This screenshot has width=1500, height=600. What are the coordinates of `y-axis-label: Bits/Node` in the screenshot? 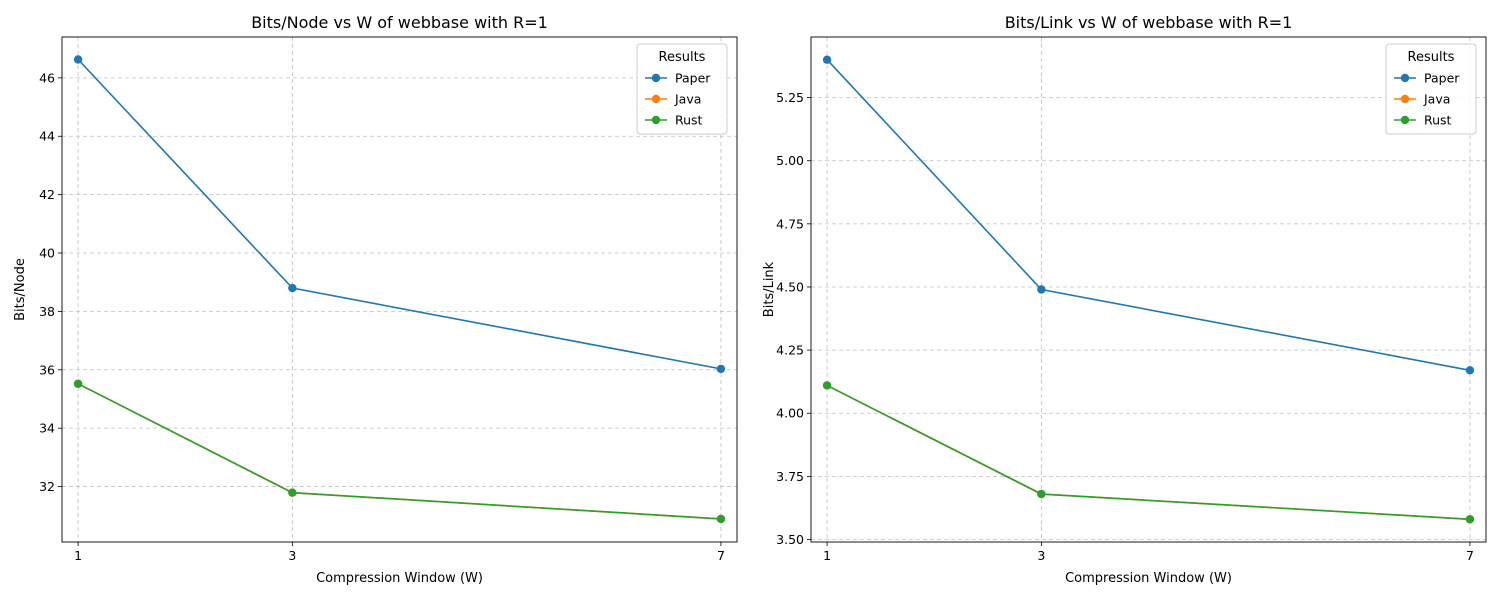 It's located at (20, 289).